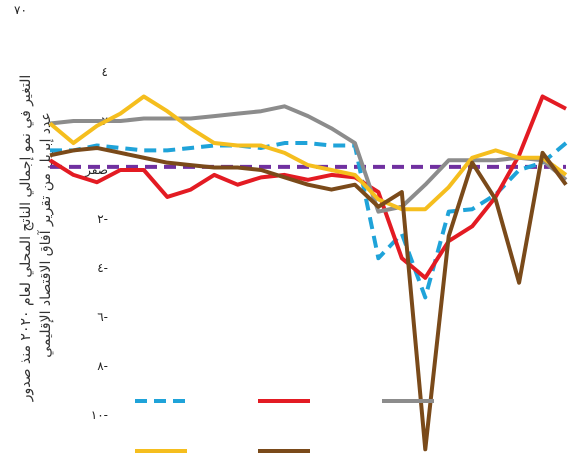  Describe the element at coordinates (284, 426) in the screenshot. I see `legend` at that location.